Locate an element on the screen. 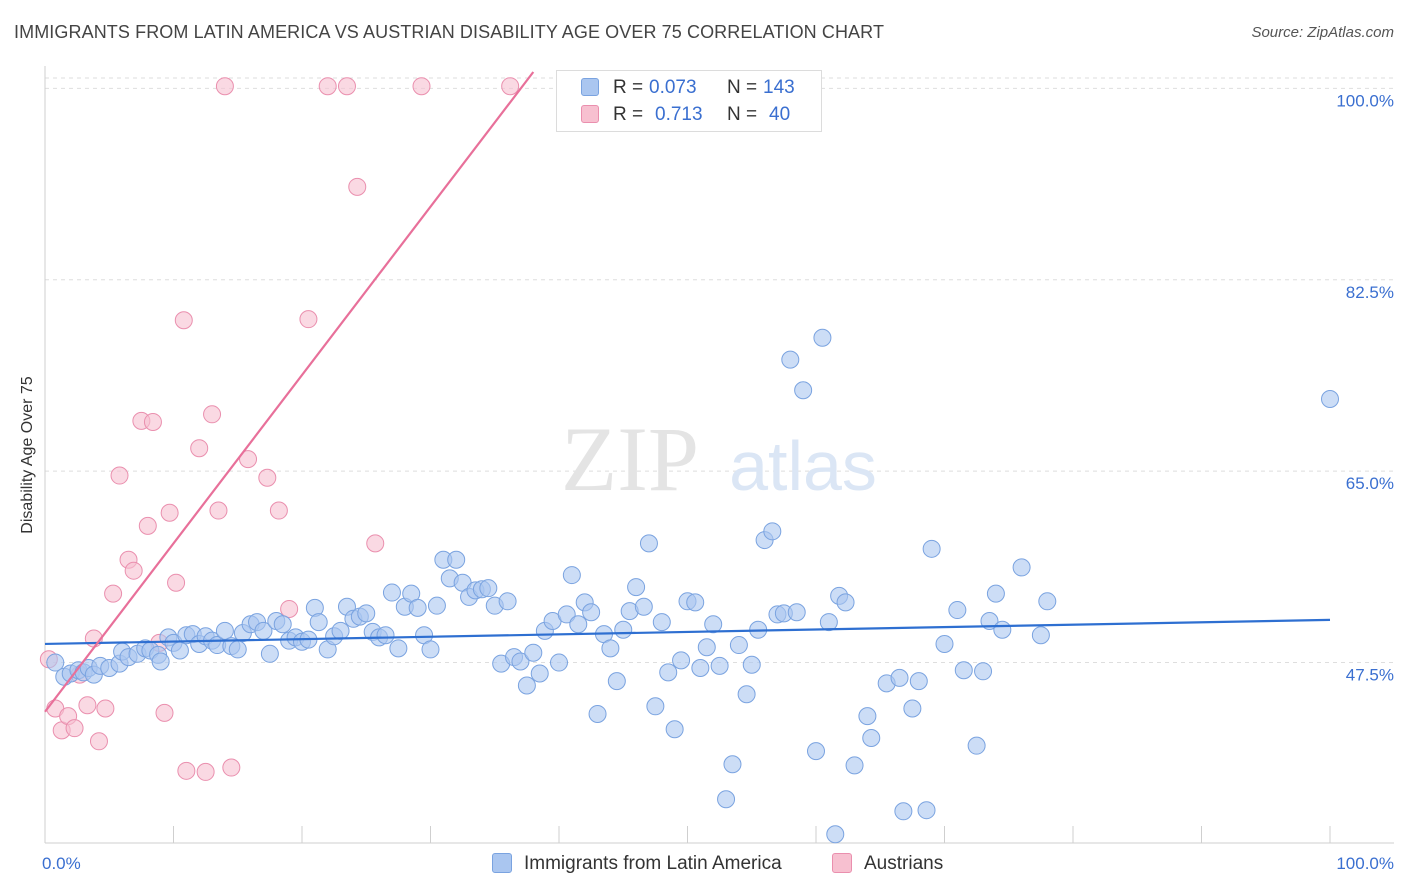 This screenshot has width=1406, height=892. watermark-zip: ZIP is located at coordinates (630, 459).